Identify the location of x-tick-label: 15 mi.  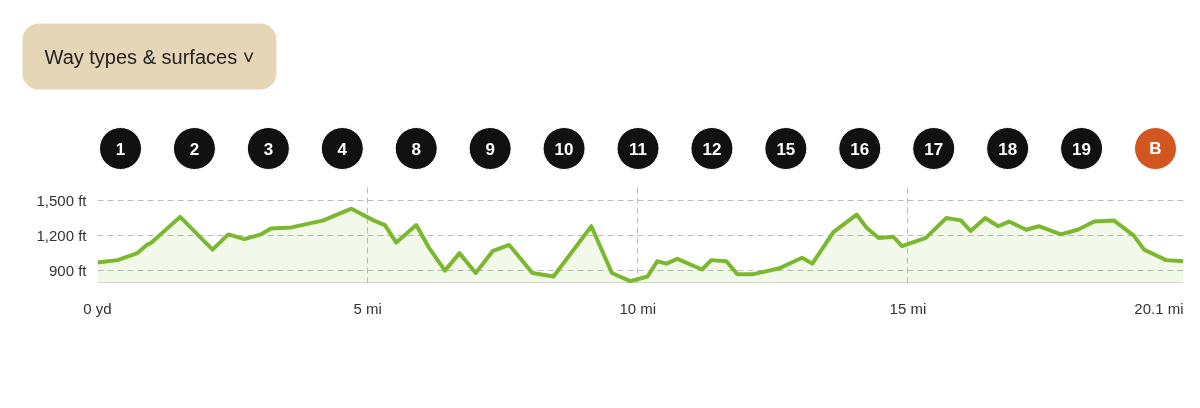
(908, 308).